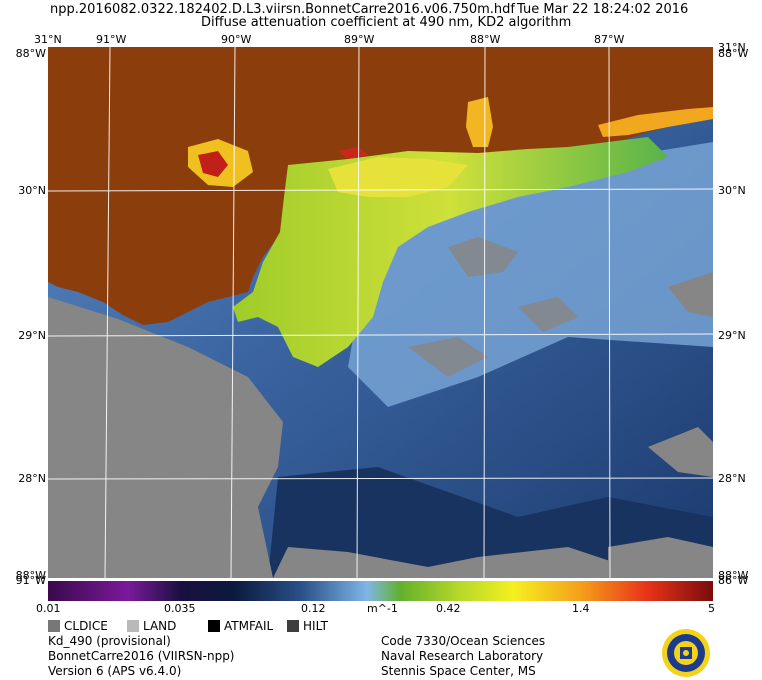 The height and width of the screenshot is (680, 762). What do you see at coordinates (236, 39) in the screenshot?
I see `lon-label-90w: 90°W` at bounding box center [236, 39].